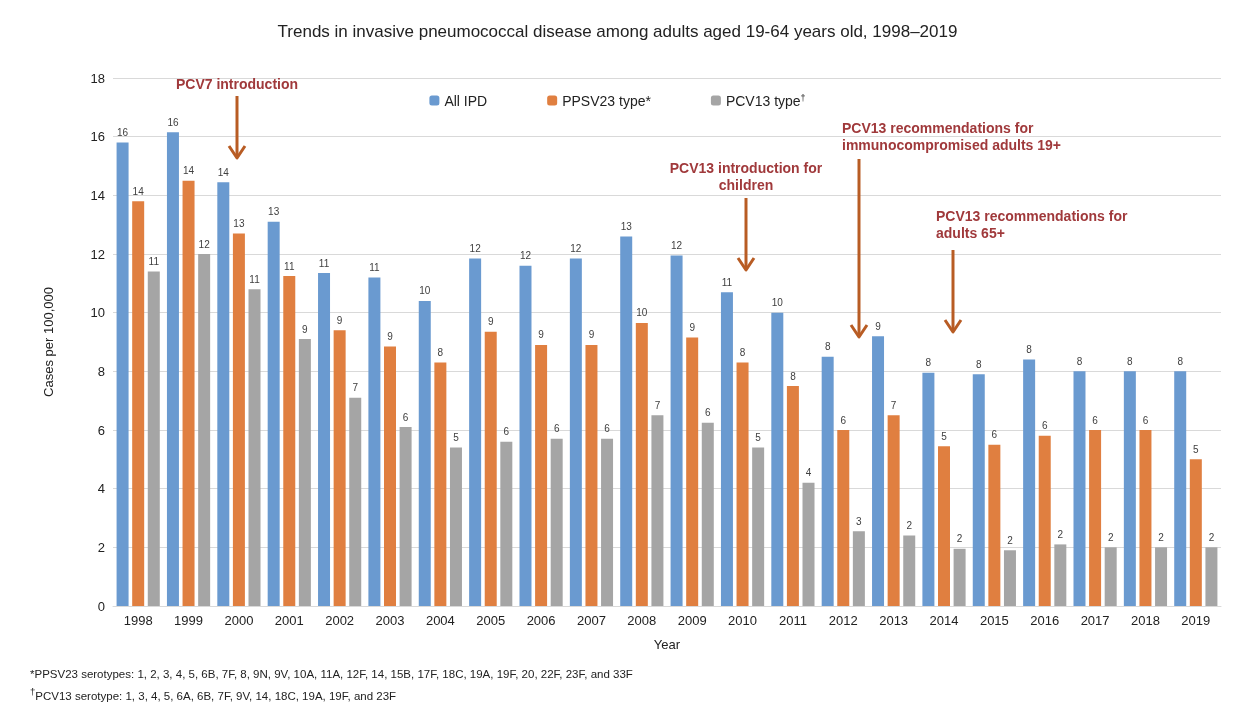 The height and width of the screenshot is (718, 1235). What do you see at coordinates (692, 620) in the screenshot?
I see `x-tick-label: 2009` at bounding box center [692, 620].